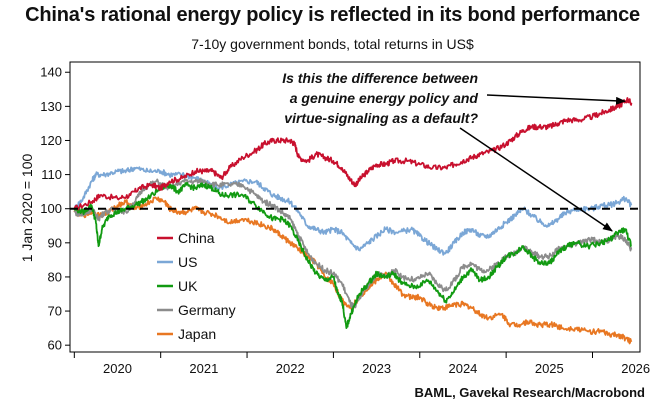 This screenshot has width=665, height=410. I want to click on y-tick-label: 100, so click(51, 208).